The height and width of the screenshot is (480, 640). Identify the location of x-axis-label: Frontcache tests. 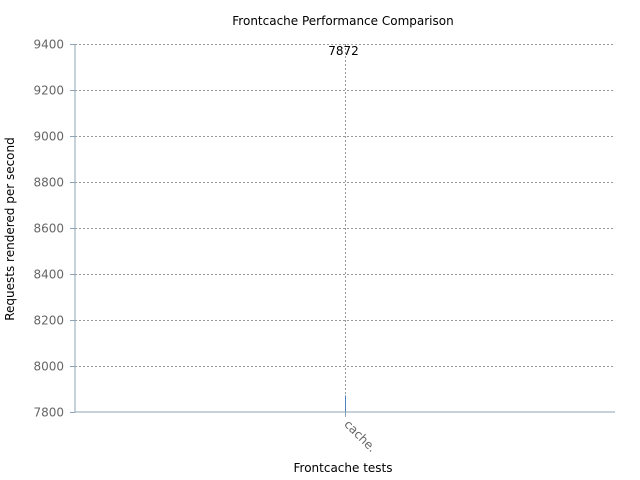
(343, 468).